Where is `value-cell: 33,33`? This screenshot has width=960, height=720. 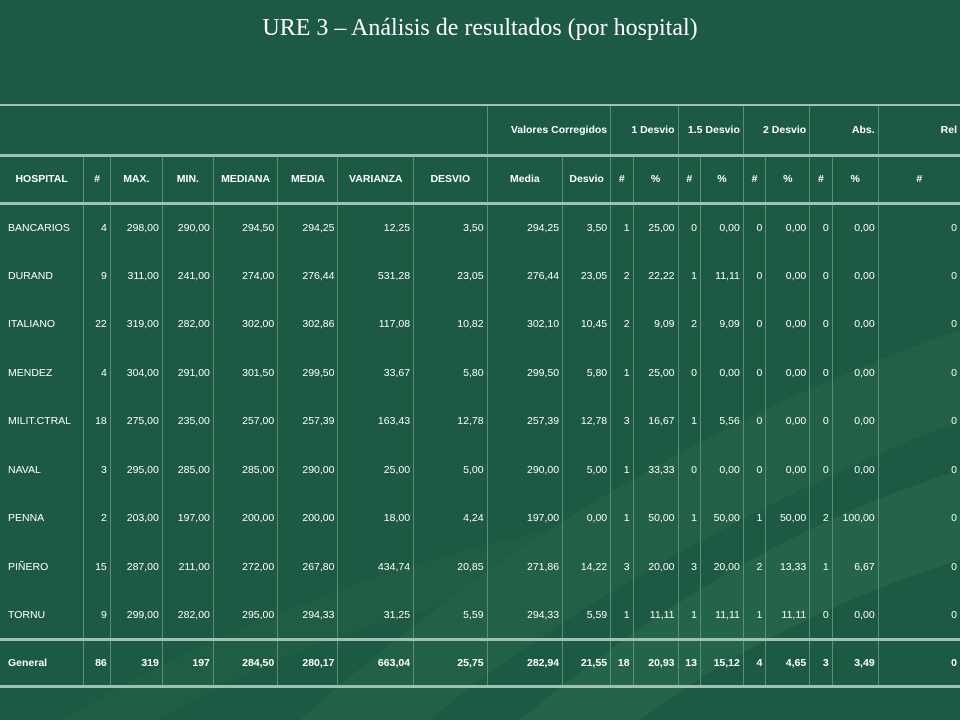 value-cell: 33,33 is located at coordinates (656, 469).